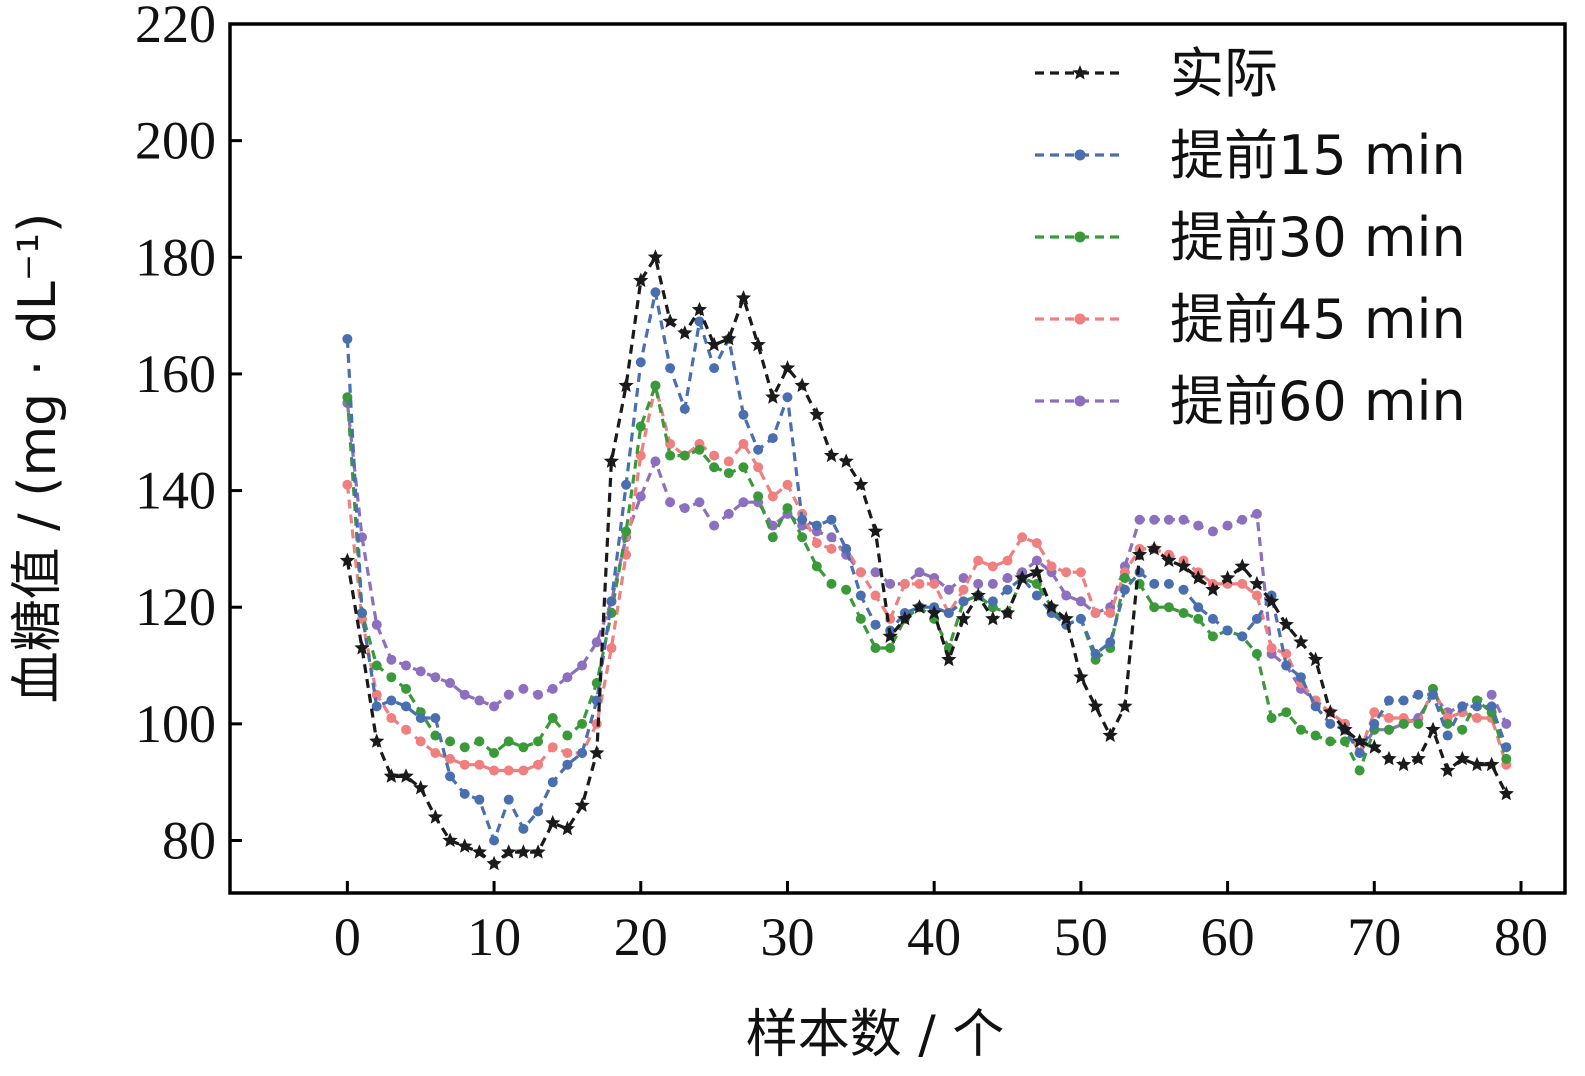 This screenshot has height=1076, width=1585. What do you see at coordinates (189, 841) in the screenshot?
I see `y-tick-label: 80` at bounding box center [189, 841].